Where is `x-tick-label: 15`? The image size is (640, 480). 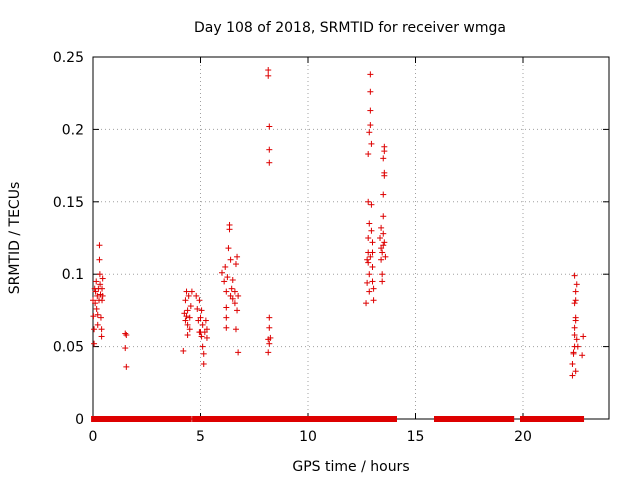
x-tick-label: 15 is located at coordinates (416, 437).